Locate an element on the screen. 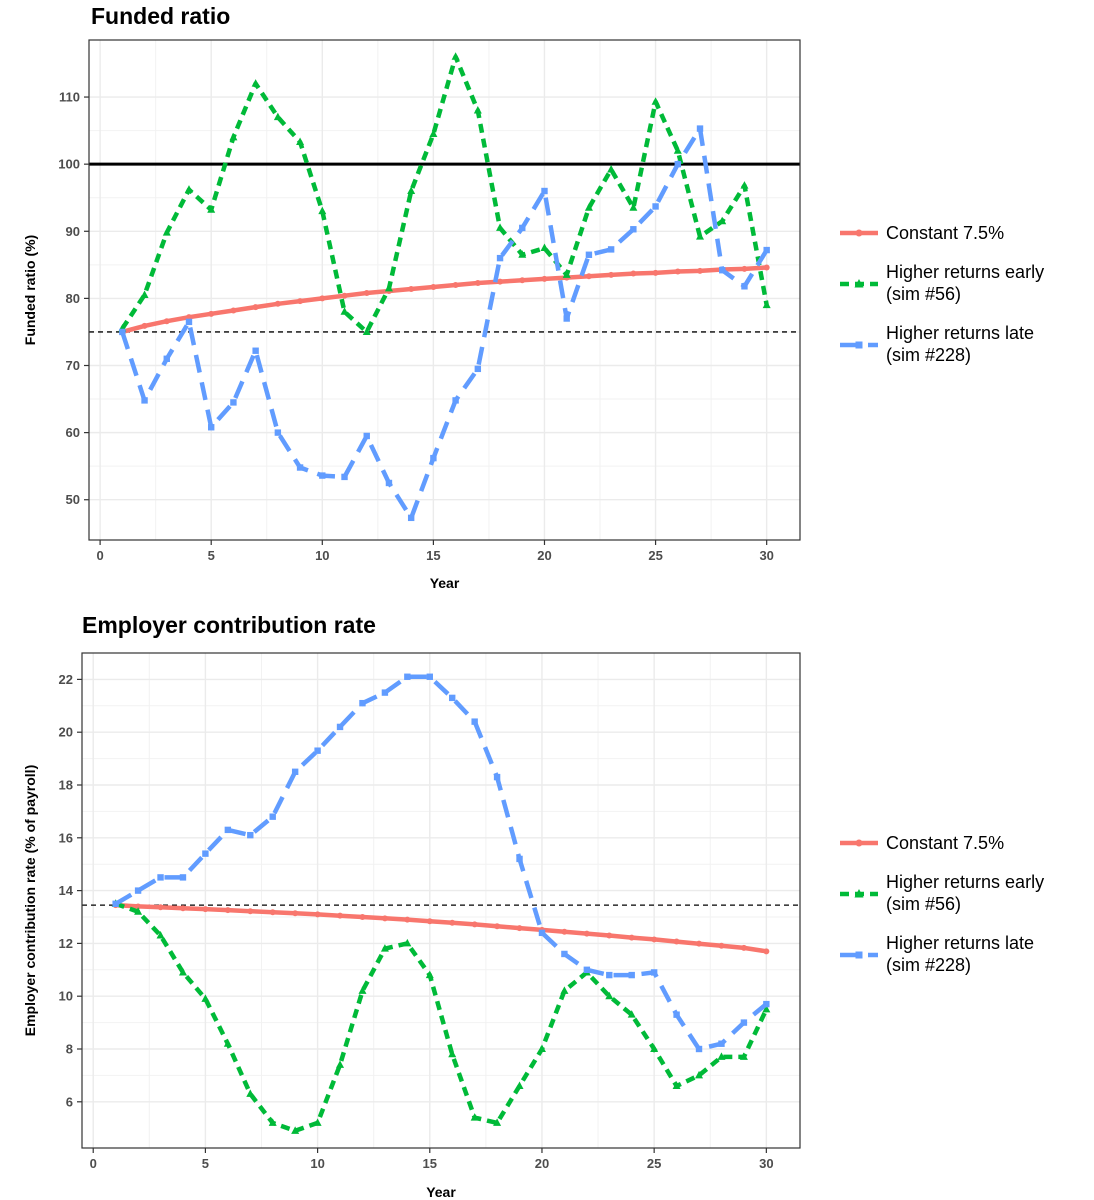 The height and width of the screenshot is (1200, 1094). y-tick-label: 60 is located at coordinates (73, 432).